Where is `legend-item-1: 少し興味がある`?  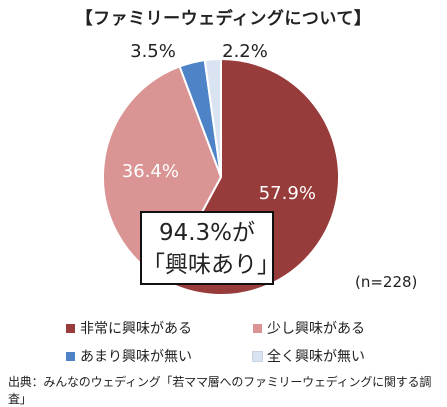
legend-item-1: 少し興味がある is located at coordinates (309, 328).